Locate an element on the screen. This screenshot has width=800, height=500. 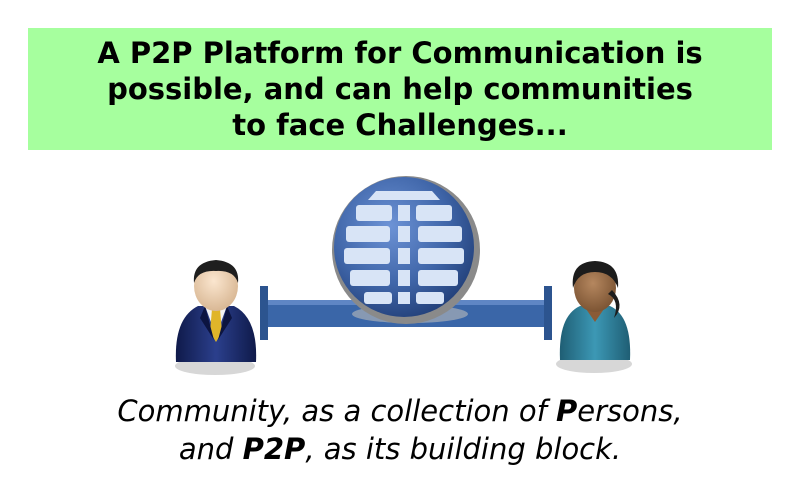
woman-avatar-icon is located at coordinates (594, 317).